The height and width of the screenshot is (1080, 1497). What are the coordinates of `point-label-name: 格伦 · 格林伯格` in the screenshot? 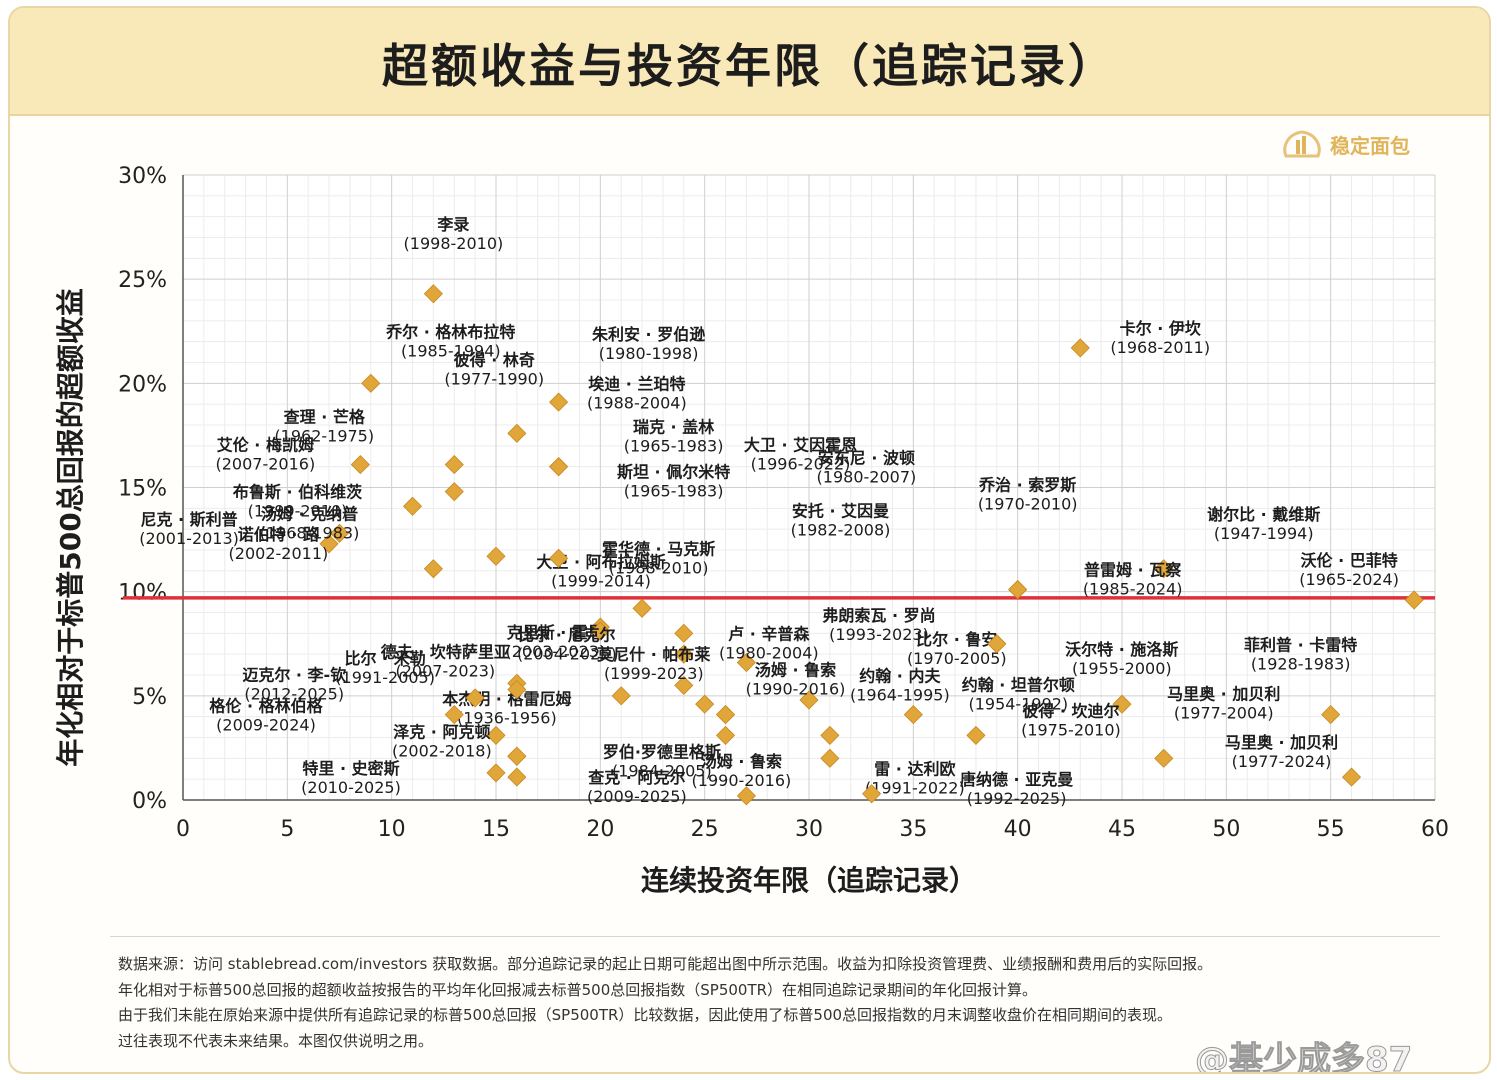 It's located at (266, 705).